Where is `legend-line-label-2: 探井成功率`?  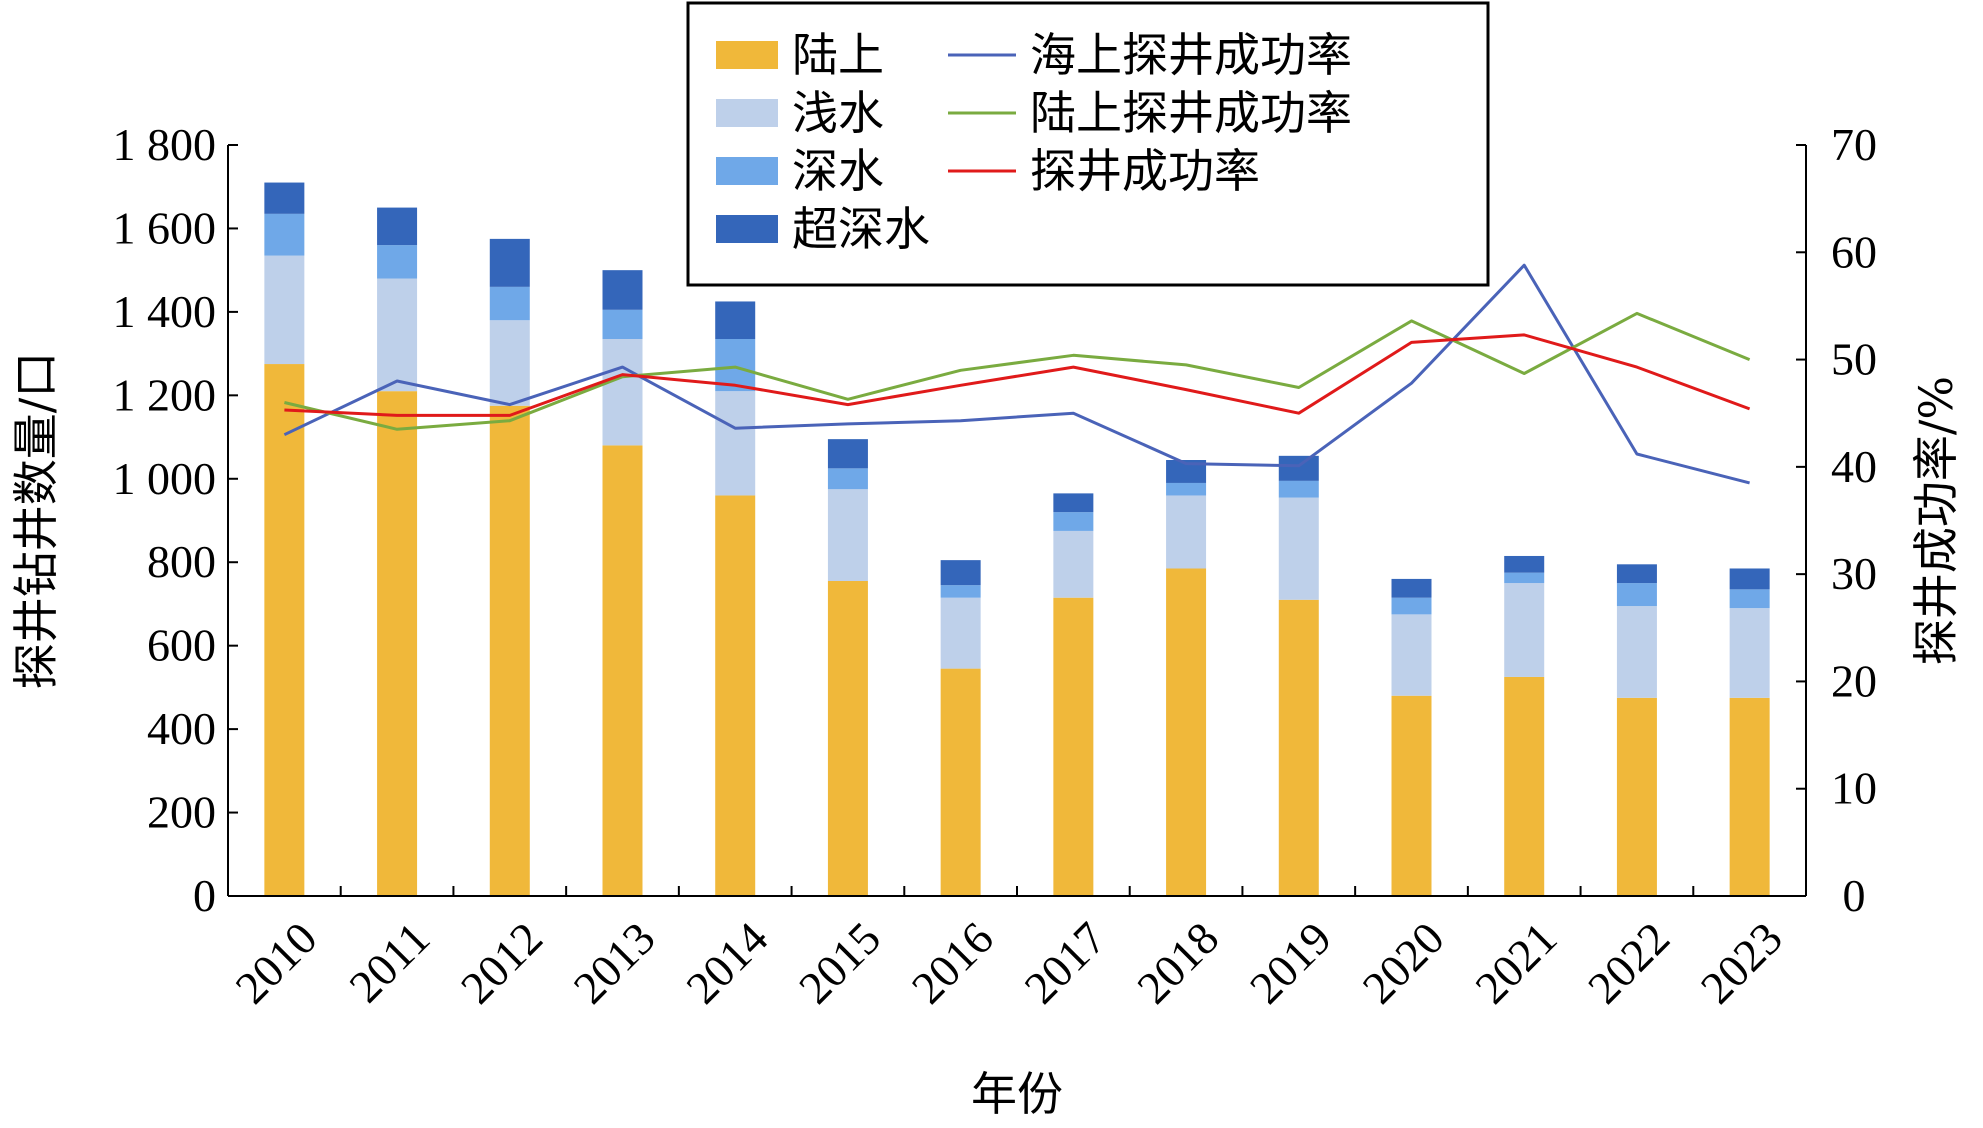 legend-line-label-2: 探井成功率 is located at coordinates (1145, 171).